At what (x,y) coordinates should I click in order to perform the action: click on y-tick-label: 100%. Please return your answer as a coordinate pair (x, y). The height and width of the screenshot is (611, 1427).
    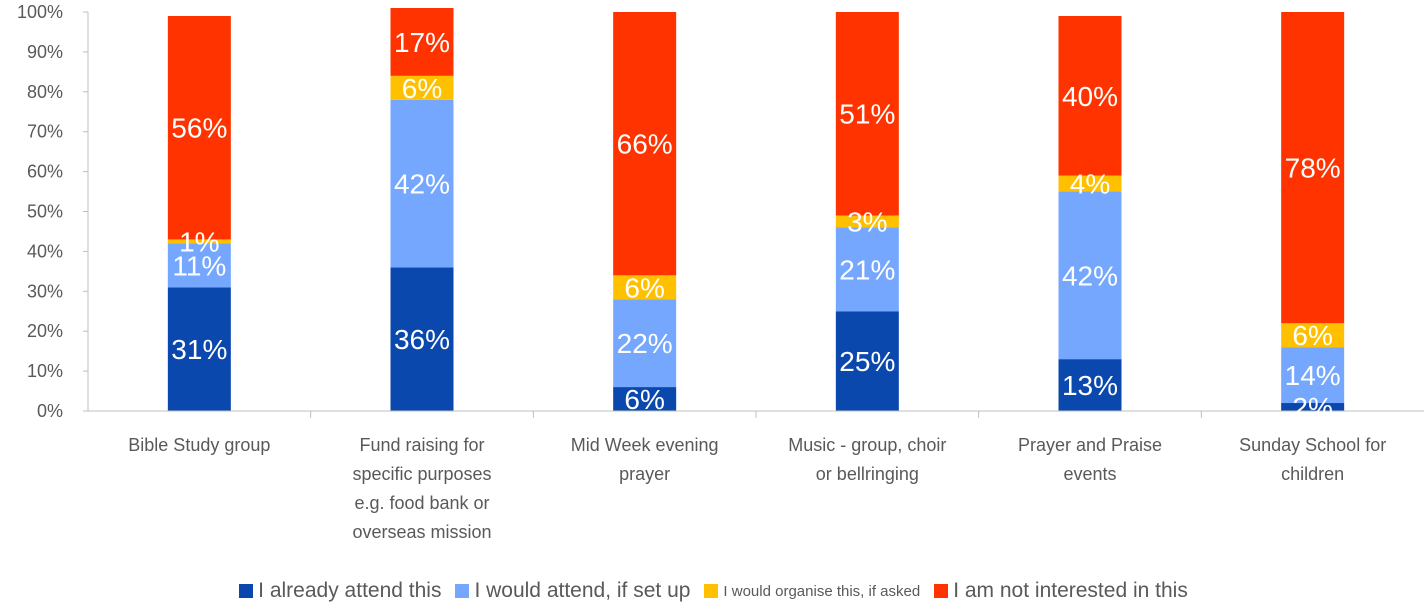
    Looking at the image, I should click on (40, 12).